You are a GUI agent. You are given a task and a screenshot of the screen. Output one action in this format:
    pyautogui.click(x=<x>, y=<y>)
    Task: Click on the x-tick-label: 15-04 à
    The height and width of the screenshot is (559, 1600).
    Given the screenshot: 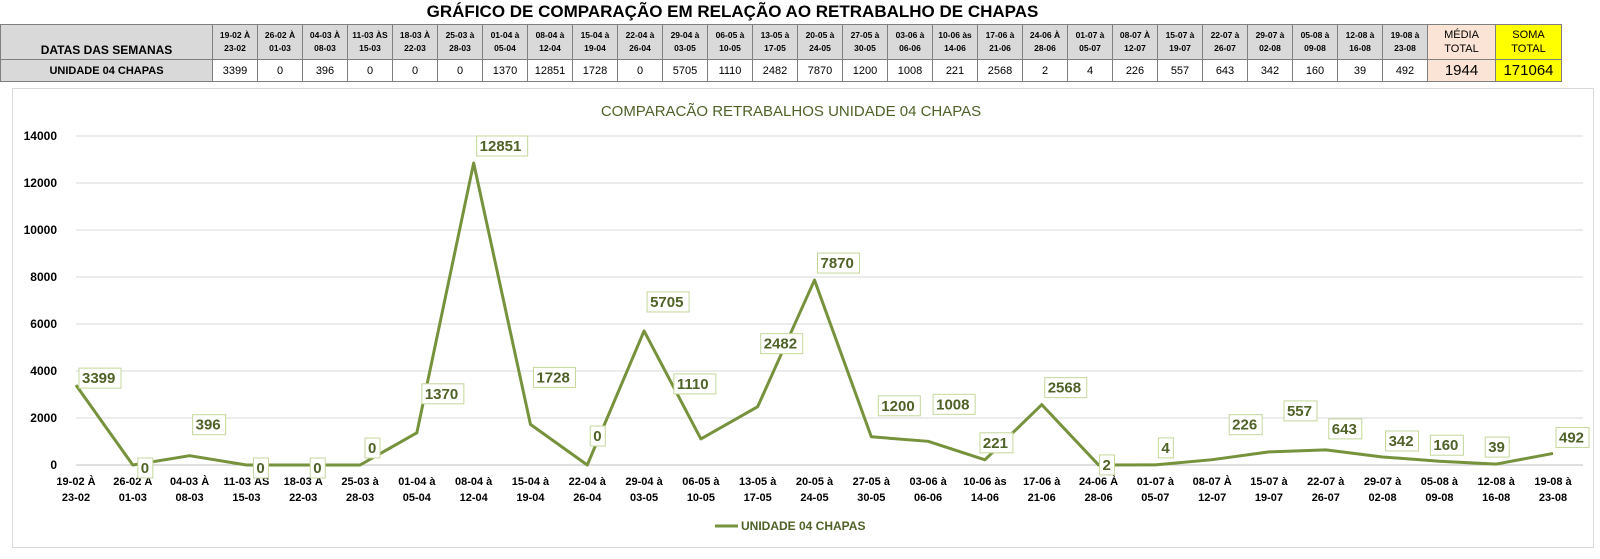 What is the action you would take?
    pyautogui.click(x=531, y=482)
    